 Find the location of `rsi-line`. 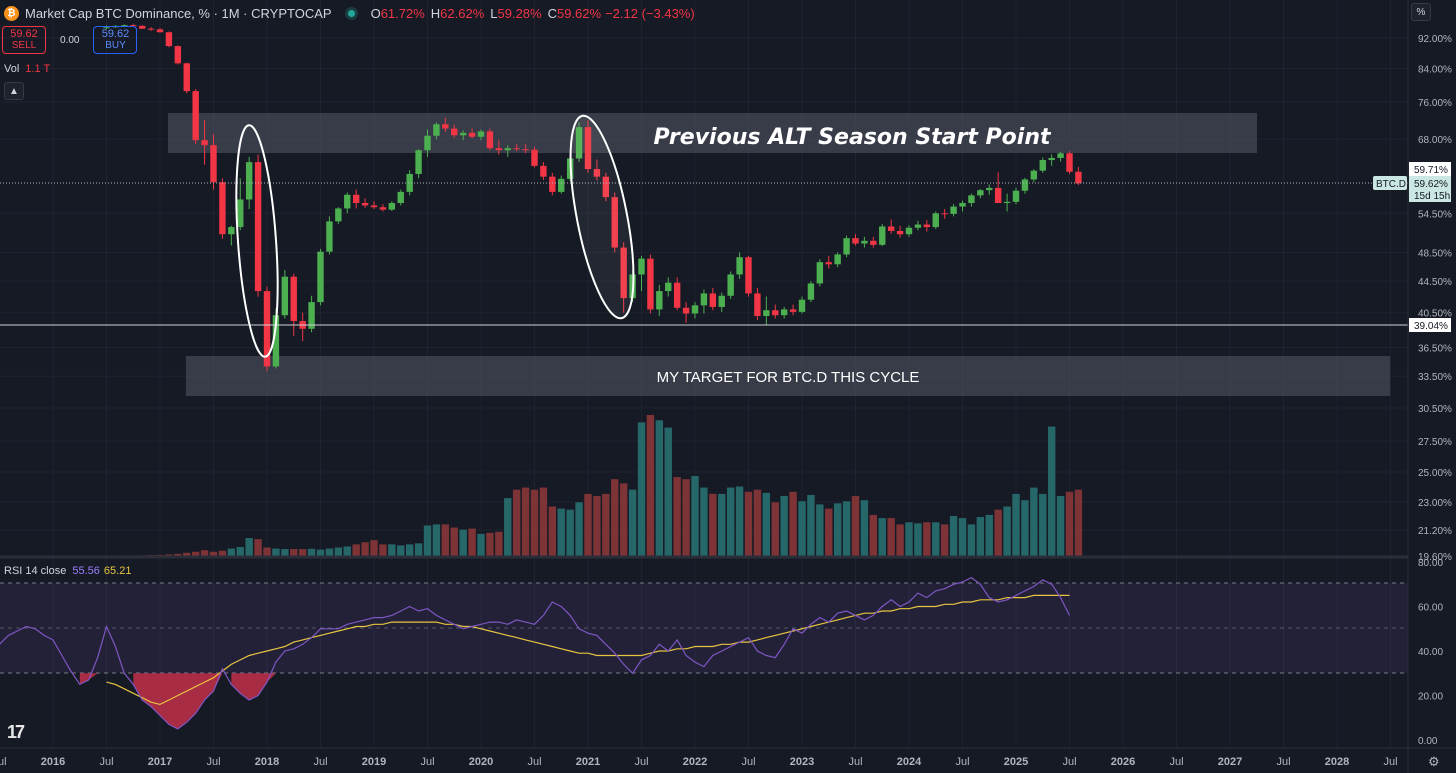

rsi-line is located at coordinates (535, 653).